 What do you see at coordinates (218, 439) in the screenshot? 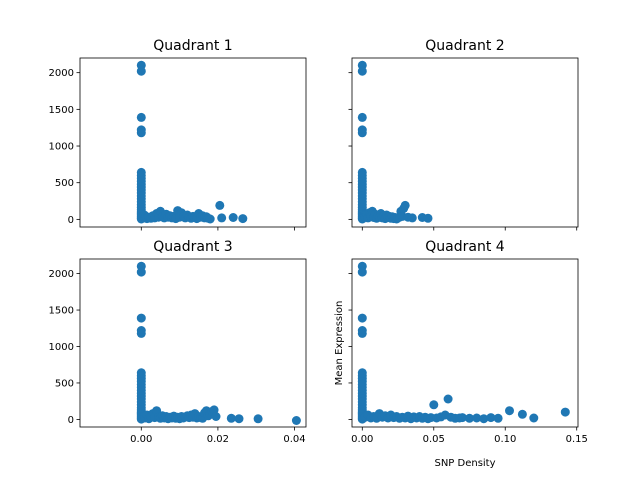
I see `x-tick-label: 0.02` at bounding box center [218, 439].